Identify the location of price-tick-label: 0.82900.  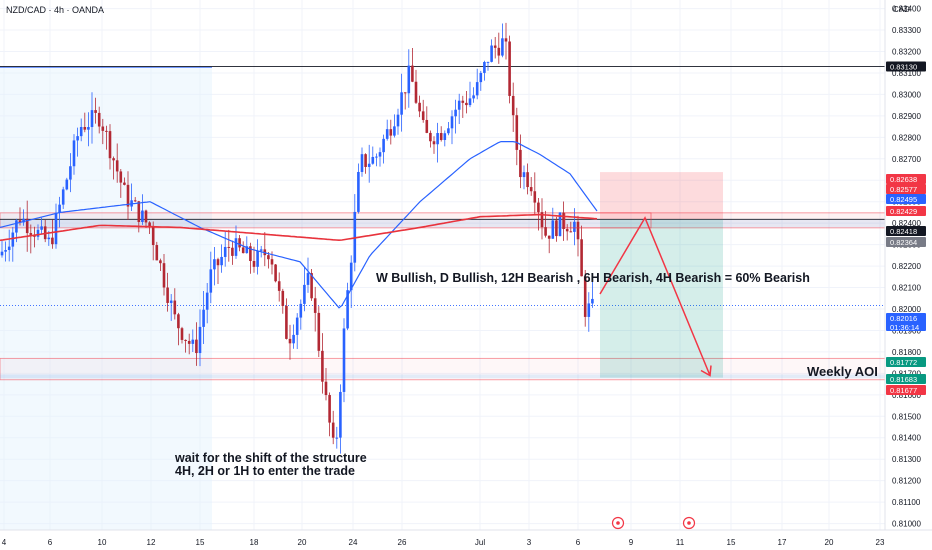
(906, 116).